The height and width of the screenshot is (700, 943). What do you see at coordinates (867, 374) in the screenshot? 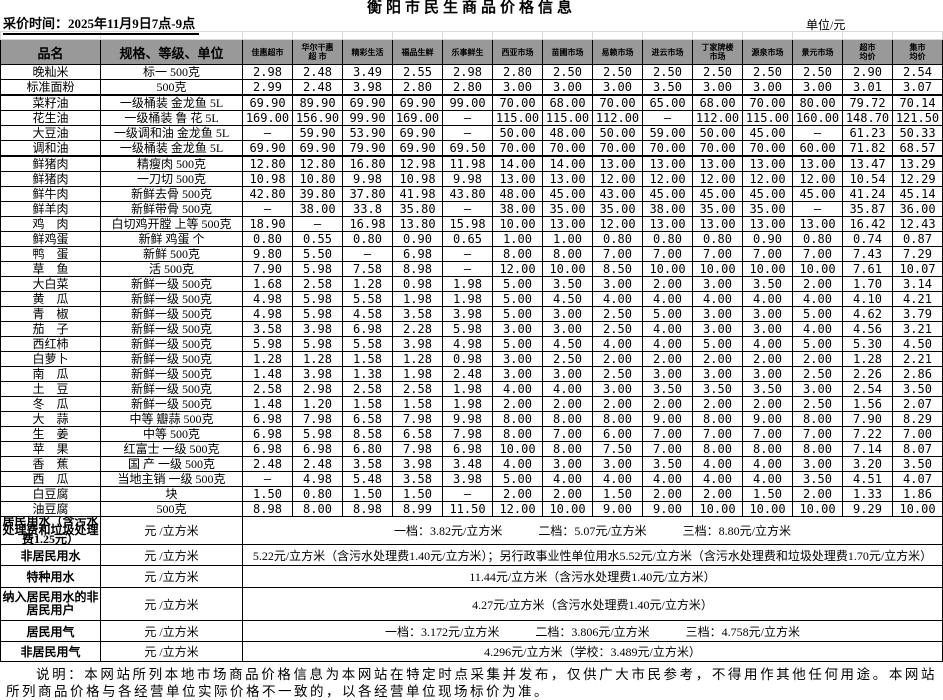
I see `price-cell: 2.26` at bounding box center [867, 374].